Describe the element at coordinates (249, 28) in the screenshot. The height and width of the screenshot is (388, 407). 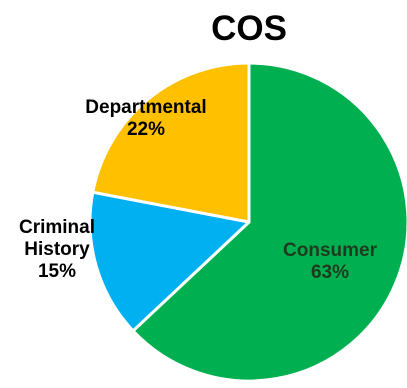
I see `chart-title: COS` at that location.